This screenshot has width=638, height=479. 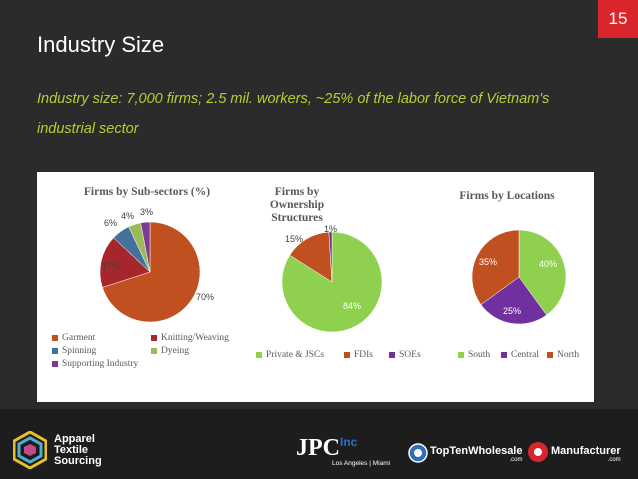 I want to click on legend-item-north: North, so click(x=563, y=355).